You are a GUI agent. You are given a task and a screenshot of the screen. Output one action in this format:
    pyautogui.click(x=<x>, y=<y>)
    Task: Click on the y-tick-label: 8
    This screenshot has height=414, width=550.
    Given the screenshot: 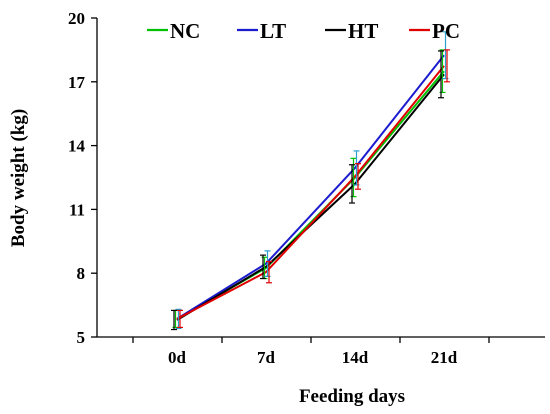 What is the action you would take?
    pyautogui.click(x=81, y=273)
    